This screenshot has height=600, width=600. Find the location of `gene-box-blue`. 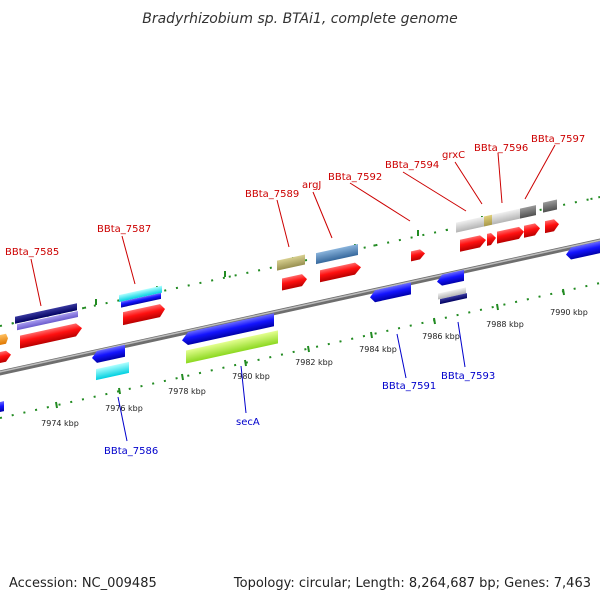

gene-box-blue is located at coordinates (141, 300).